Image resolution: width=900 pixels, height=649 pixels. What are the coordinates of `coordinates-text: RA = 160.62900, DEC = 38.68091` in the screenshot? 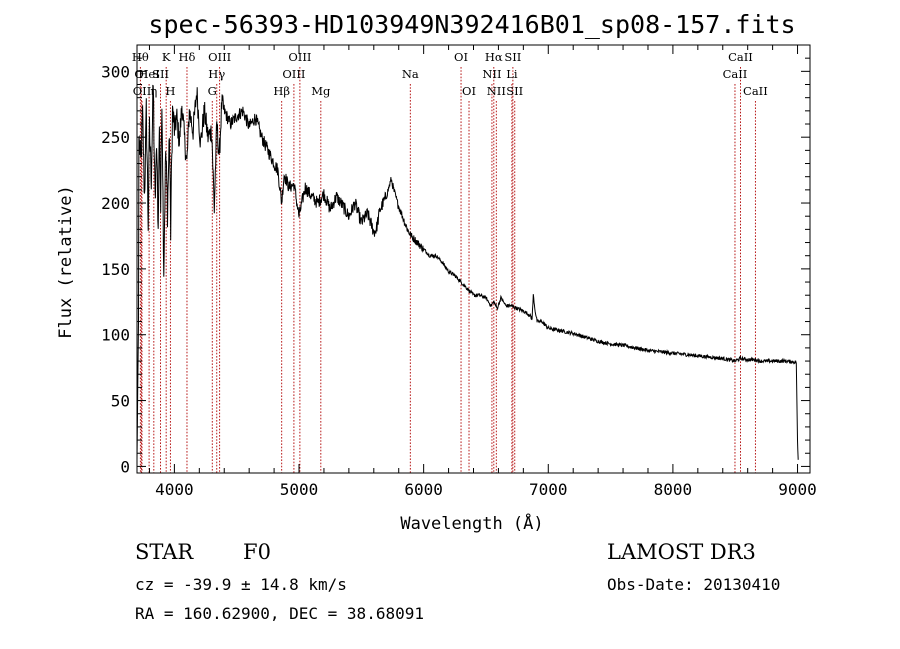 It's located at (279, 613).